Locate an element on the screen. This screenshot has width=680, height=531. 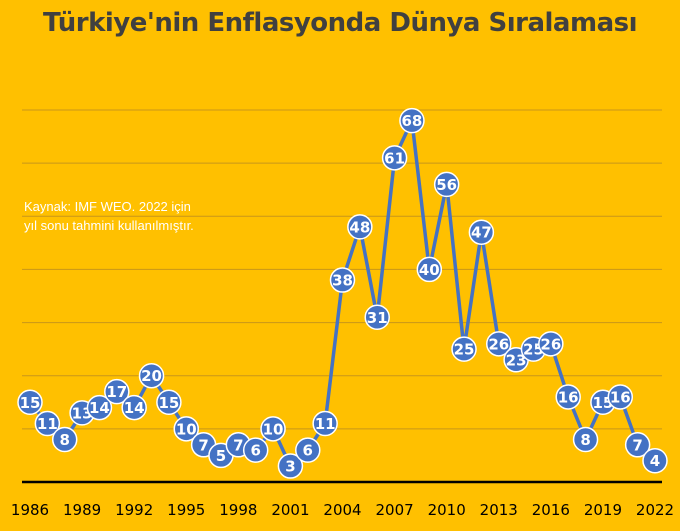
data-label: 38 is located at coordinates (342, 281).